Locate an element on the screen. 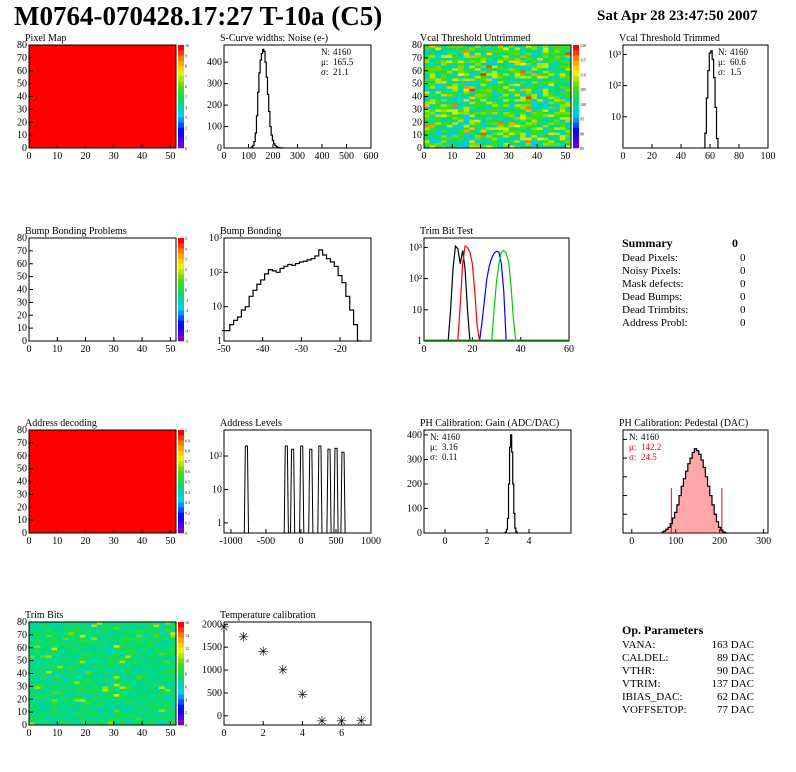 This screenshot has height=772, width=796. x-tick-label: -20 is located at coordinates (339, 349).